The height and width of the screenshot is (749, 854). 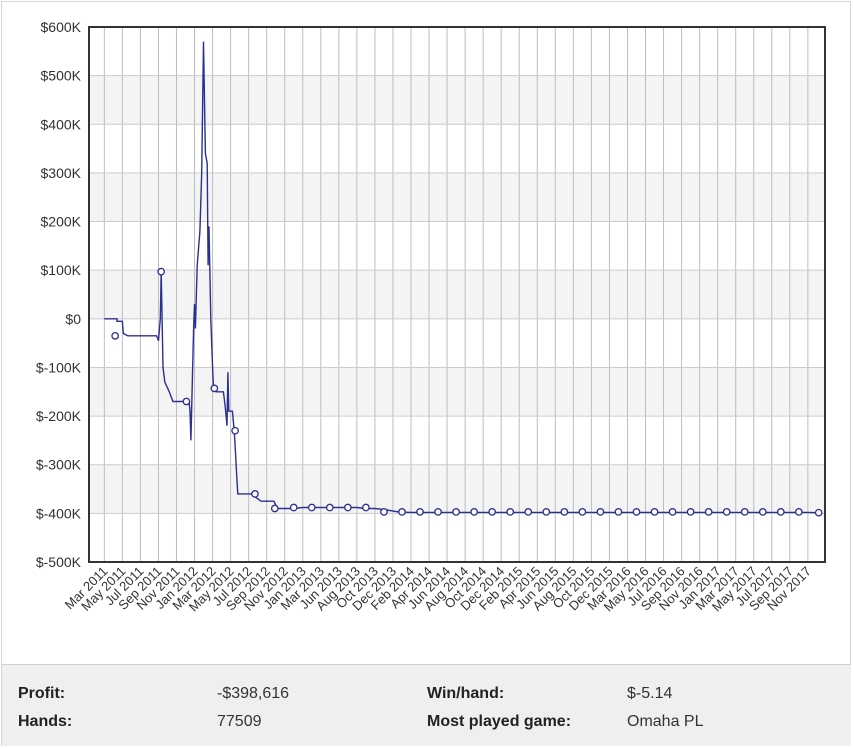 I want to click on profit-value: -$398,616, so click(x=253, y=693).